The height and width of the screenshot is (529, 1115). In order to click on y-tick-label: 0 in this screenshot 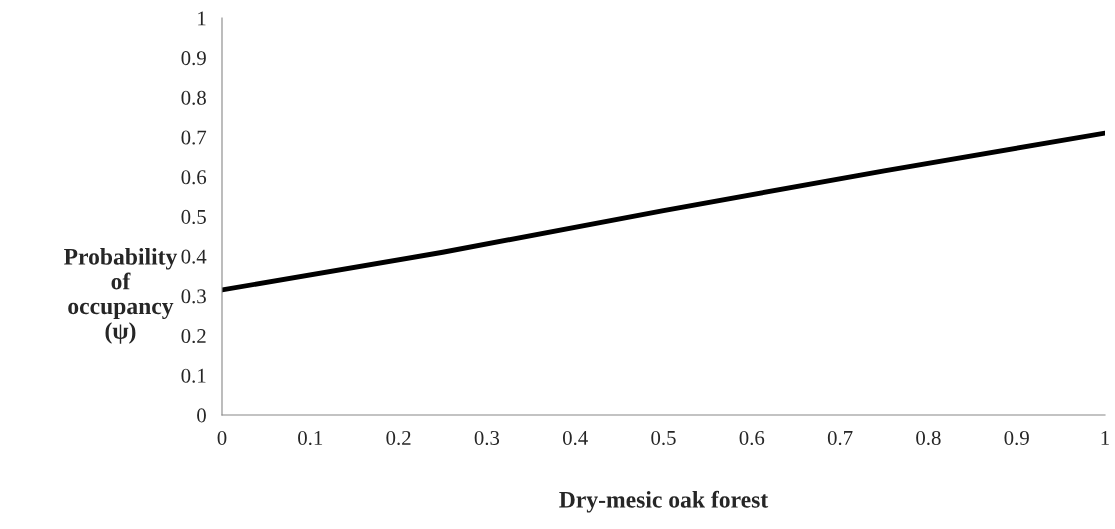, I will do `click(201, 415)`.